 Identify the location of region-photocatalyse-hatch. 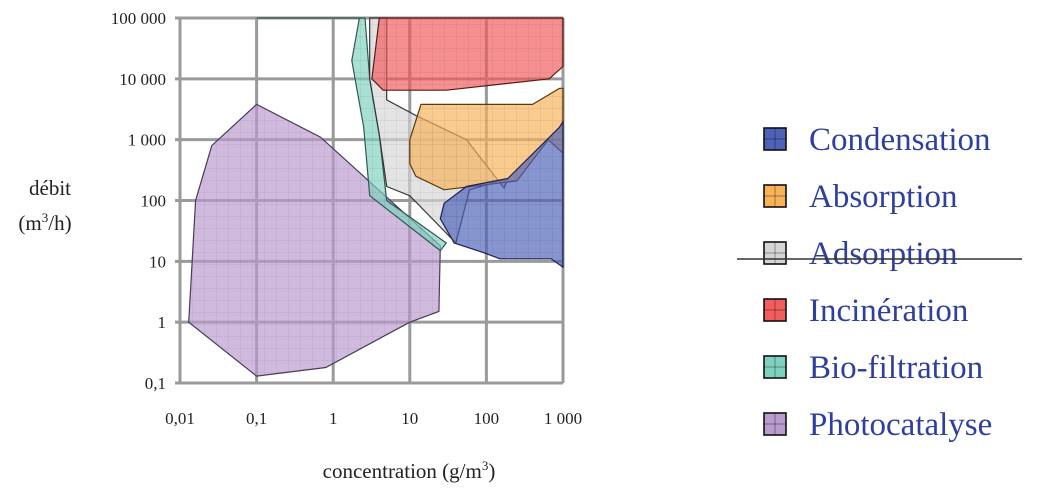
(314, 240).